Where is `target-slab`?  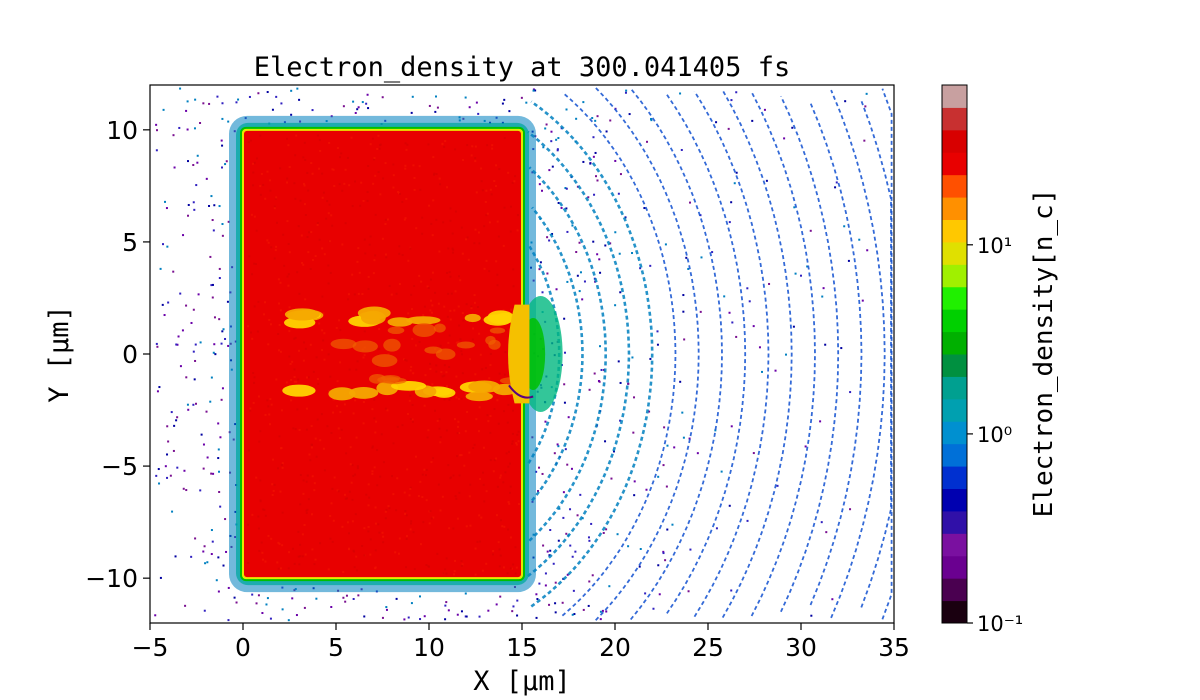 target-slab is located at coordinates (382, 354).